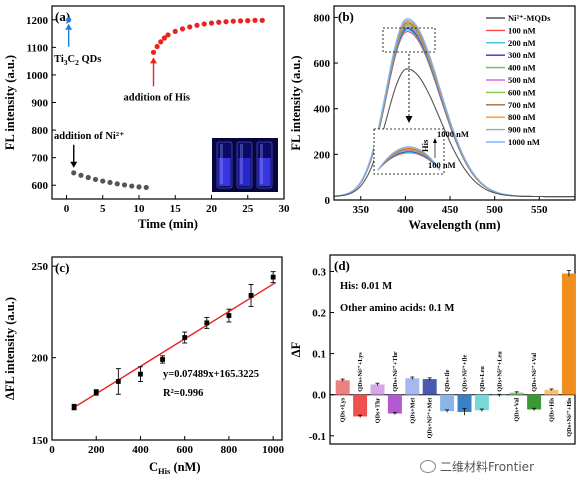 The width and height of the screenshot is (582, 489). What do you see at coordinates (342, 265) in the screenshot?
I see `panel-label-d: (d)` at bounding box center [342, 265].